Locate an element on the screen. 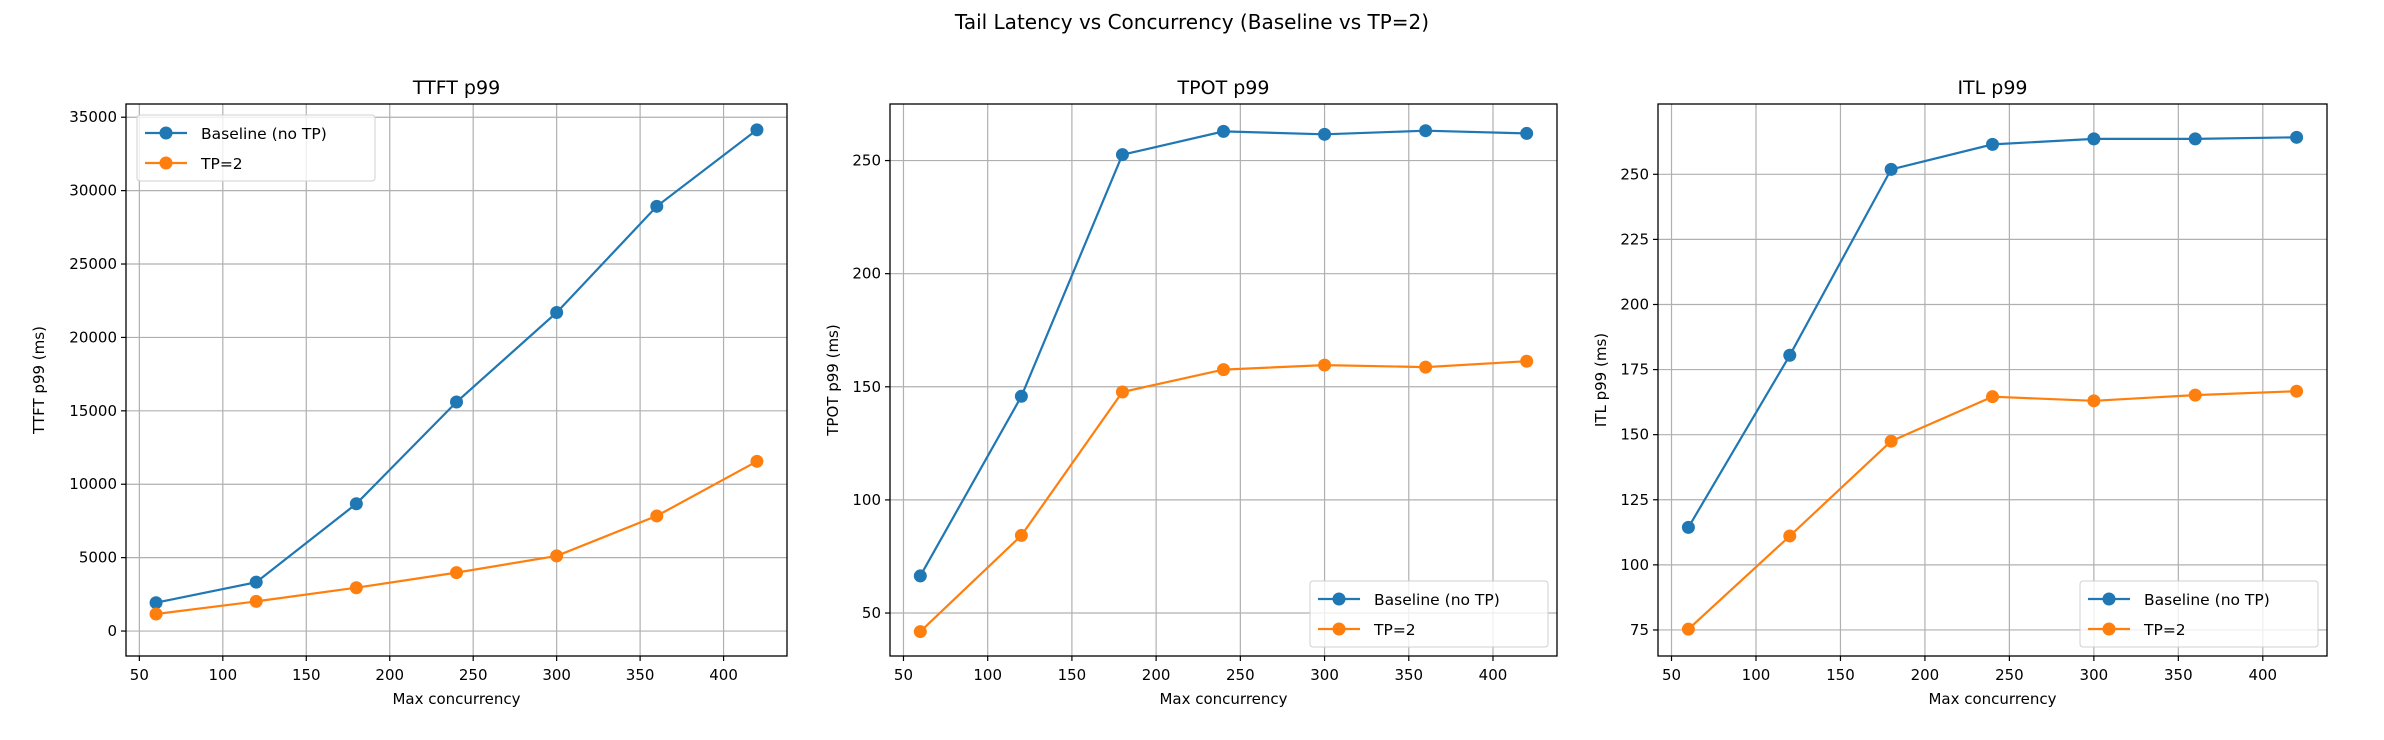  subplot-title: TTFT p99 is located at coordinates (456, 88).